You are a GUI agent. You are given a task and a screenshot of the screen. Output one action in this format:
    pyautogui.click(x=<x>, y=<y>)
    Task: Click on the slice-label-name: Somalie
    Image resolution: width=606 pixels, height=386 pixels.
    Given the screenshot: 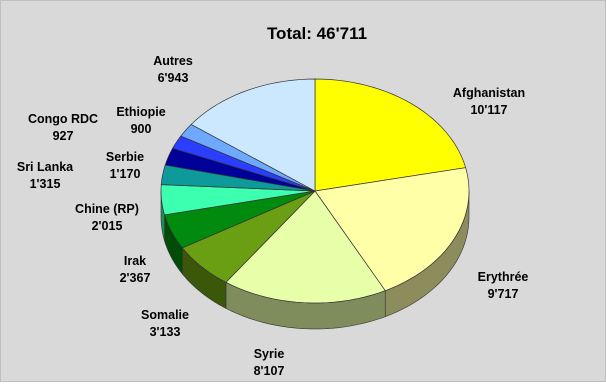 What is the action you would take?
    pyautogui.click(x=165, y=315)
    